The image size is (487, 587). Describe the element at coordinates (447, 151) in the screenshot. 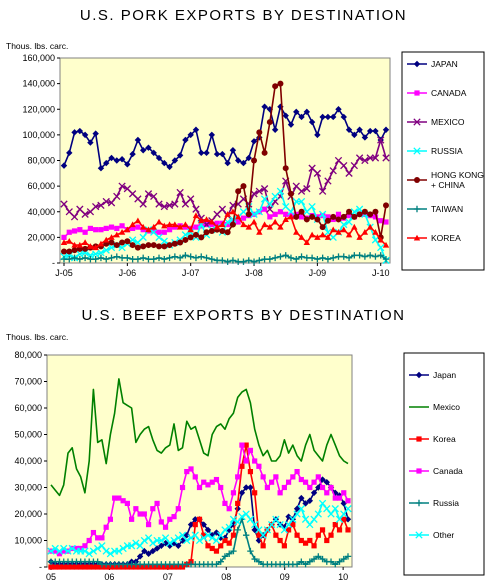

I see `legend-label: RUSSIA` at that location.